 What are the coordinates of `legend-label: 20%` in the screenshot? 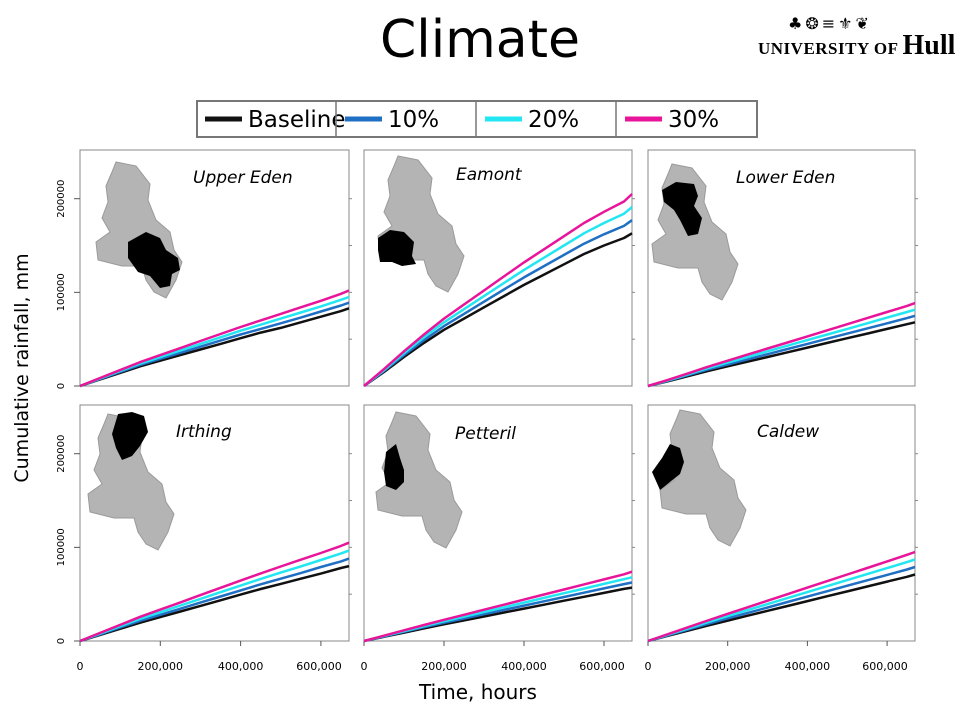 It's located at (553, 120).